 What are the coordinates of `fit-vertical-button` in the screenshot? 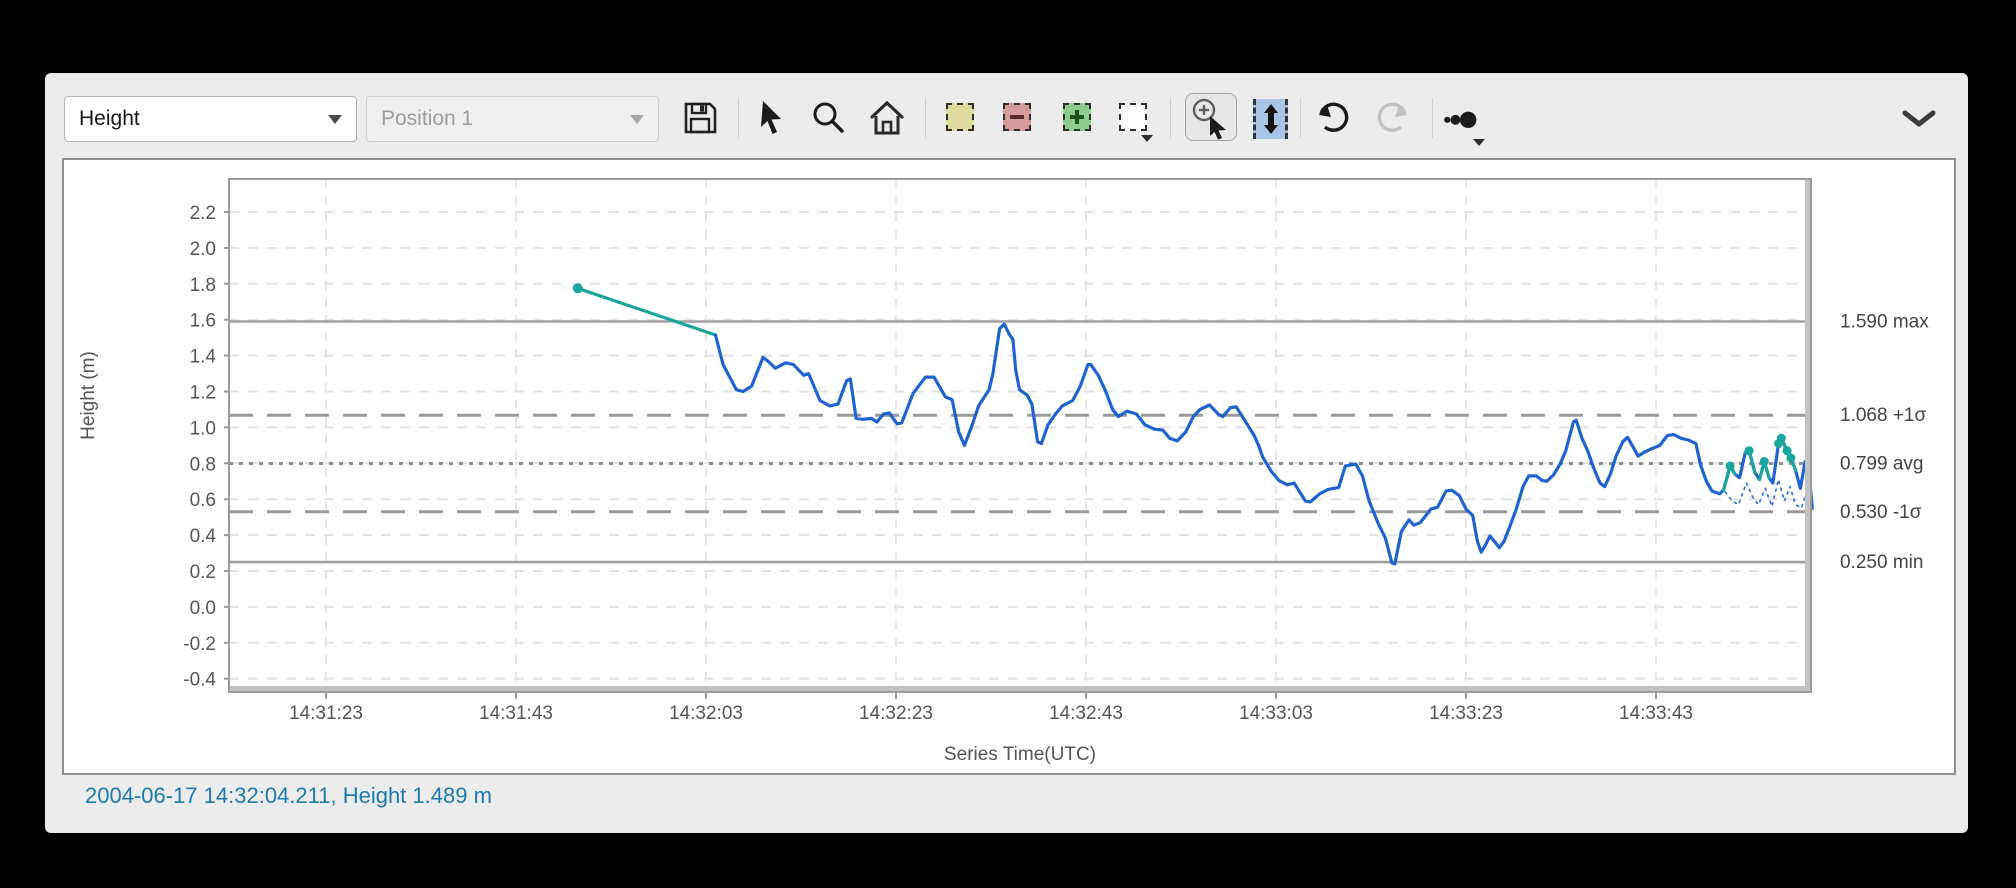 It's located at (1270, 119).